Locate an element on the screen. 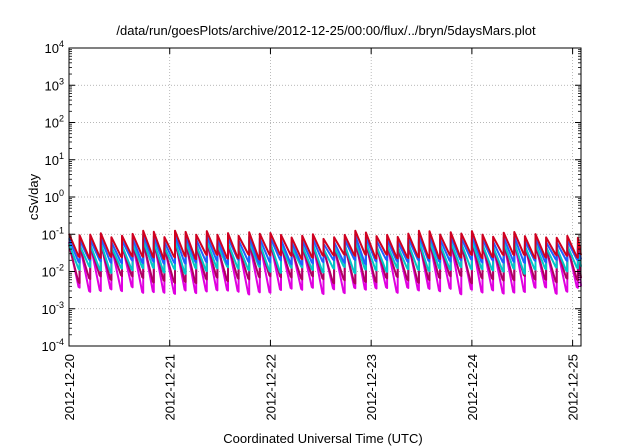 This screenshot has width=640, height=448. x-tick-label: 2012-12-24 is located at coordinates (472, 387).